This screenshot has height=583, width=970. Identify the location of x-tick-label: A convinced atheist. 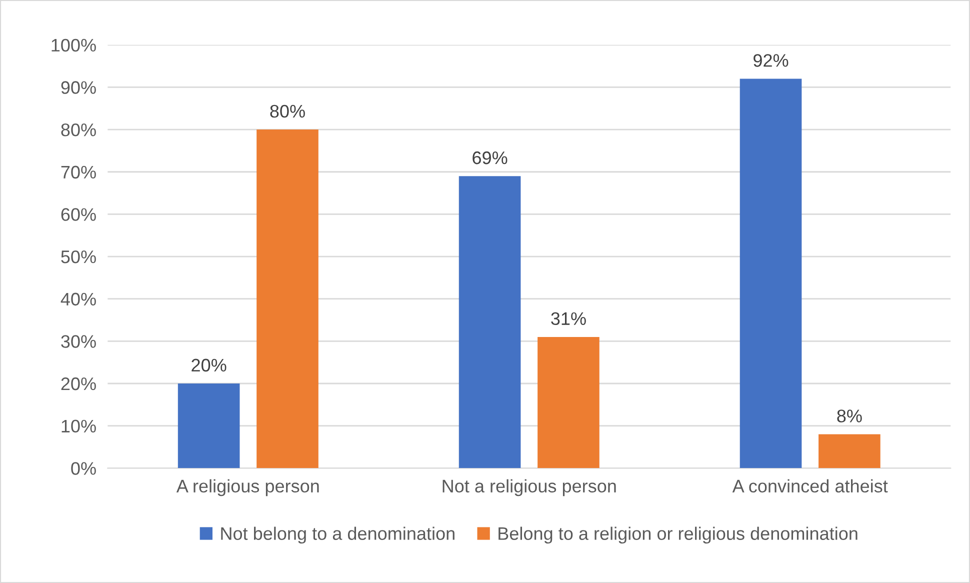
(810, 486).